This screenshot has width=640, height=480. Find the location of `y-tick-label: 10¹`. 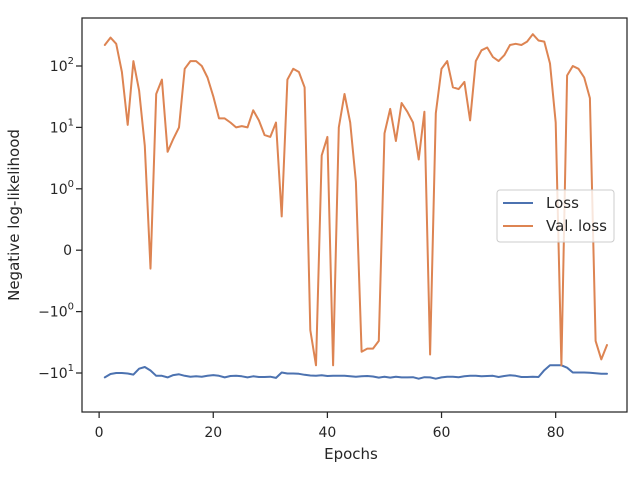

y-tick-label: 10¹ is located at coordinates (62, 126).